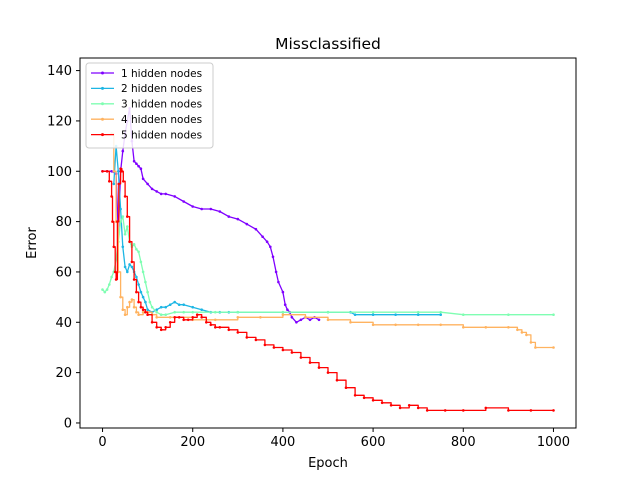  What do you see at coordinates (146, 120) in the screenshot?
I see `legend-entry: 4 hidden nodes` at bounding box center [146, 120].